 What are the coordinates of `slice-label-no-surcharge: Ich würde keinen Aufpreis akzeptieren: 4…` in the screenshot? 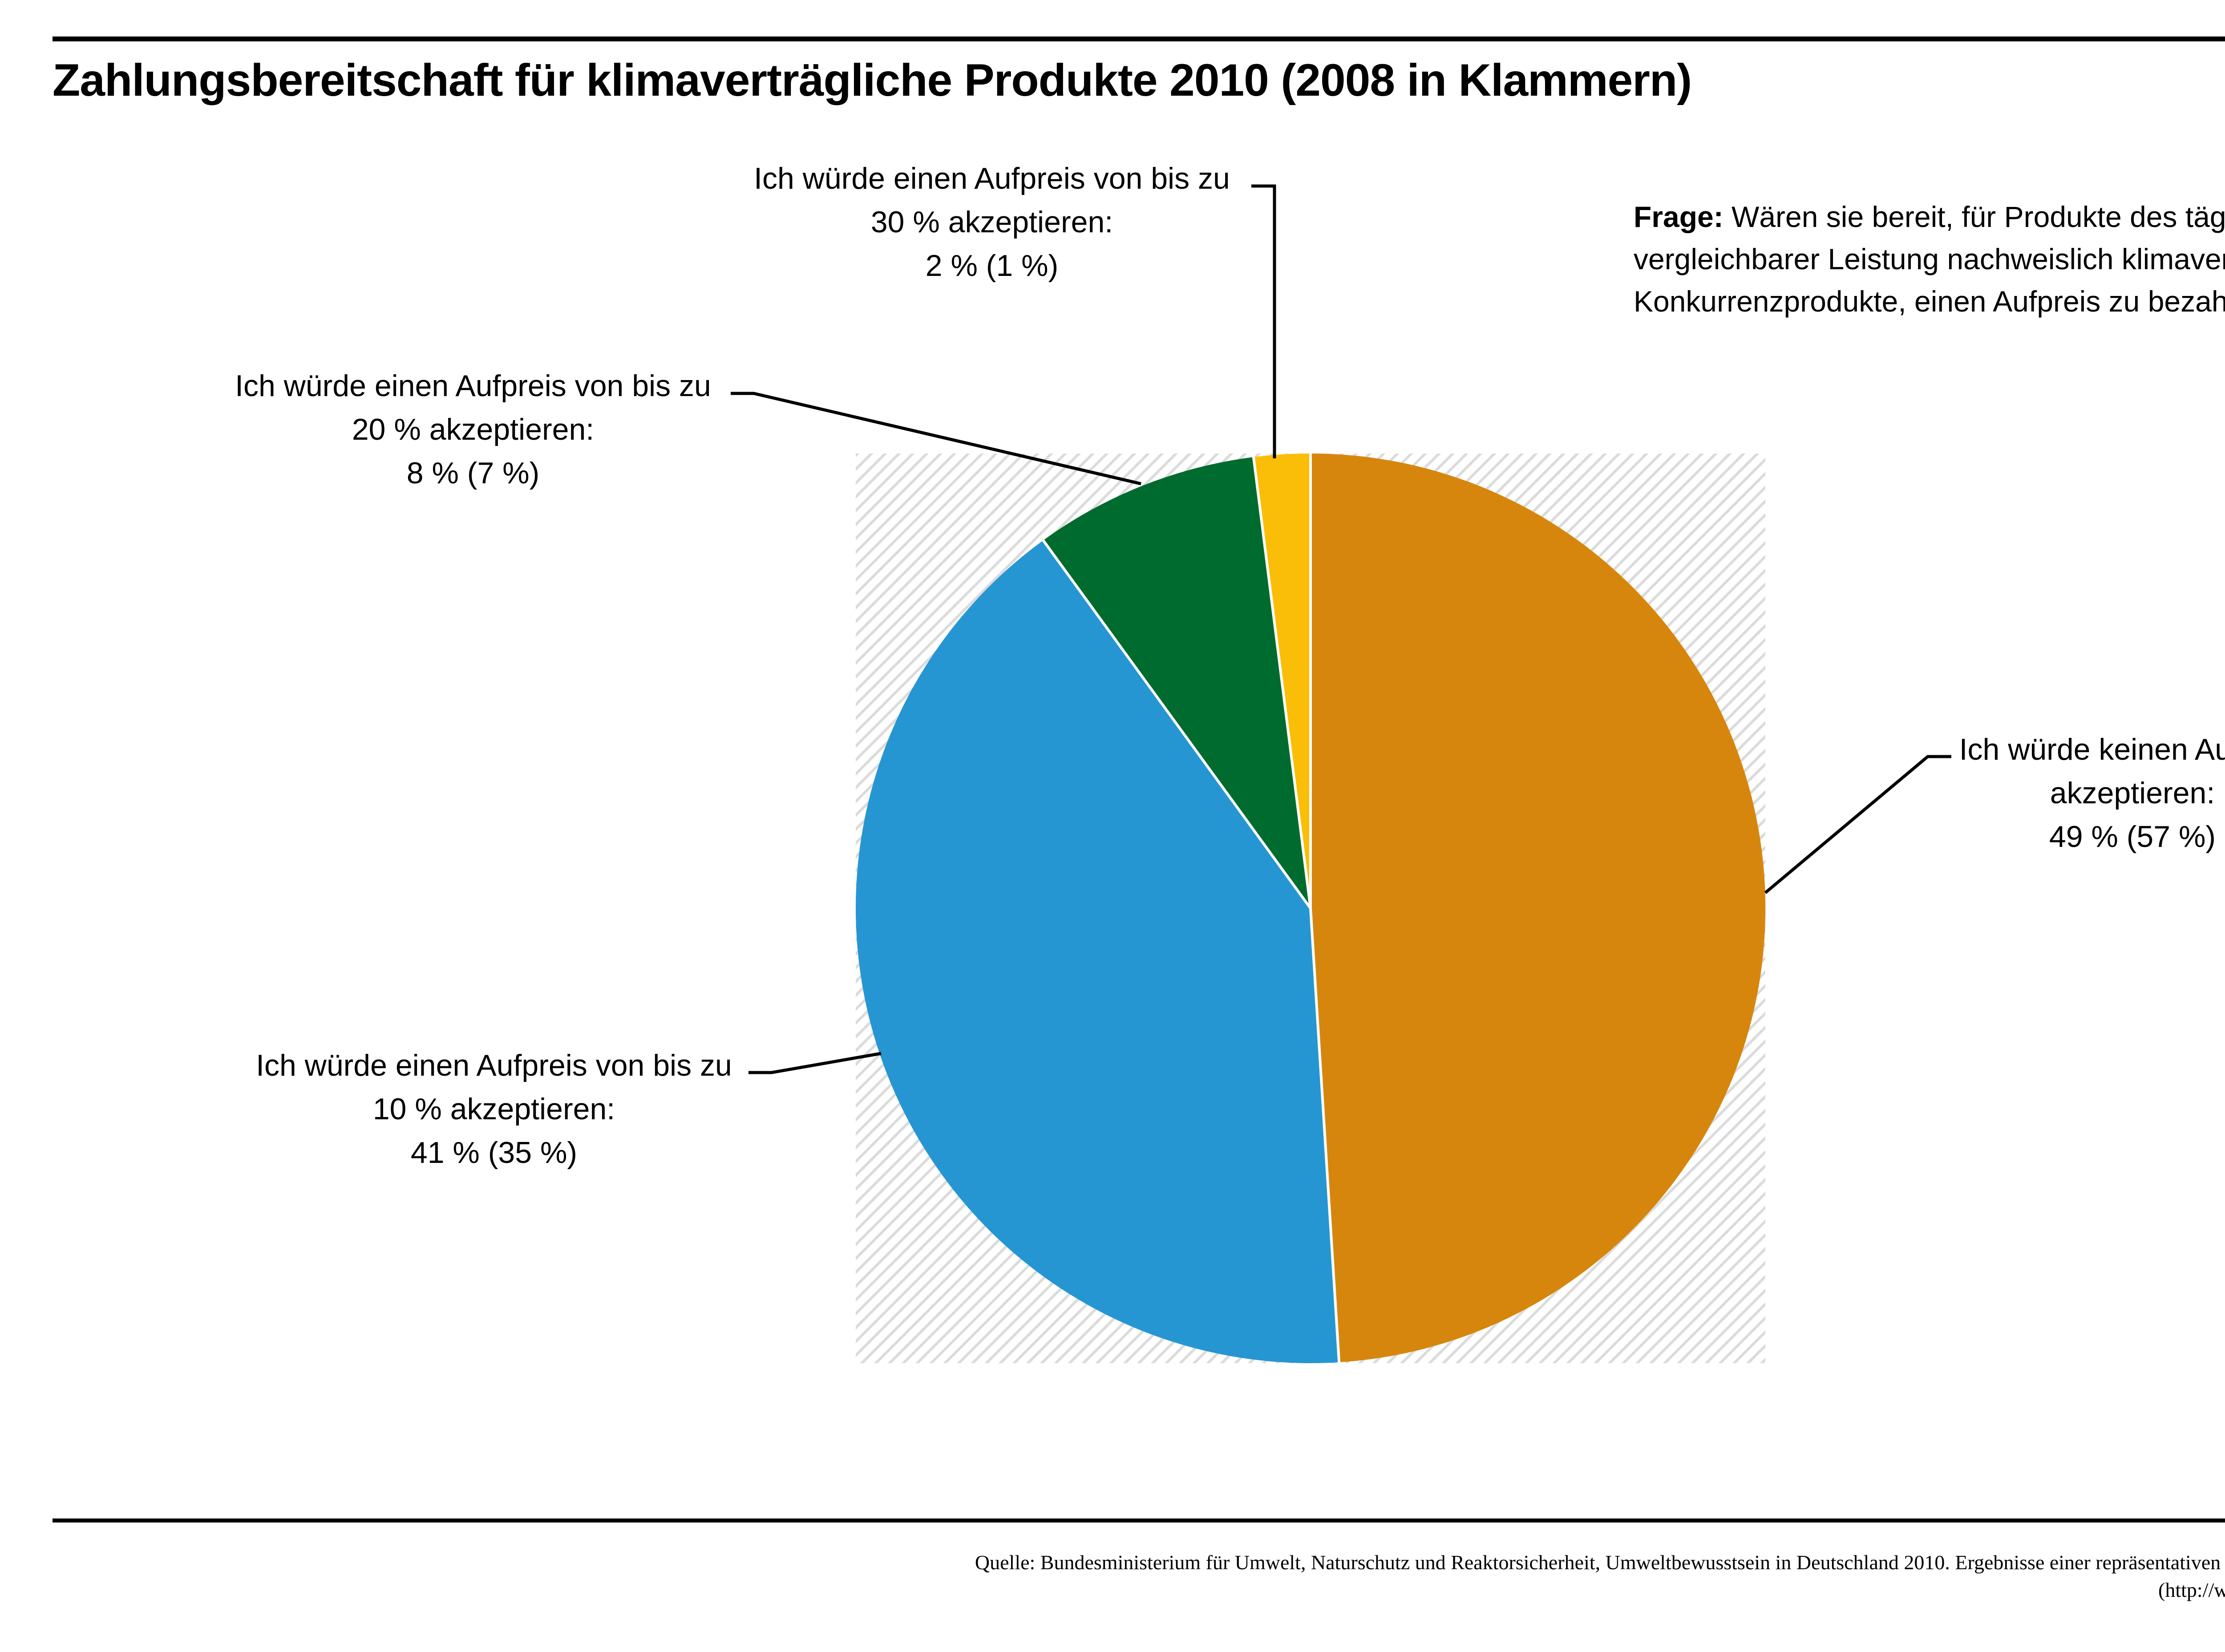 It's located at (2023, 793).